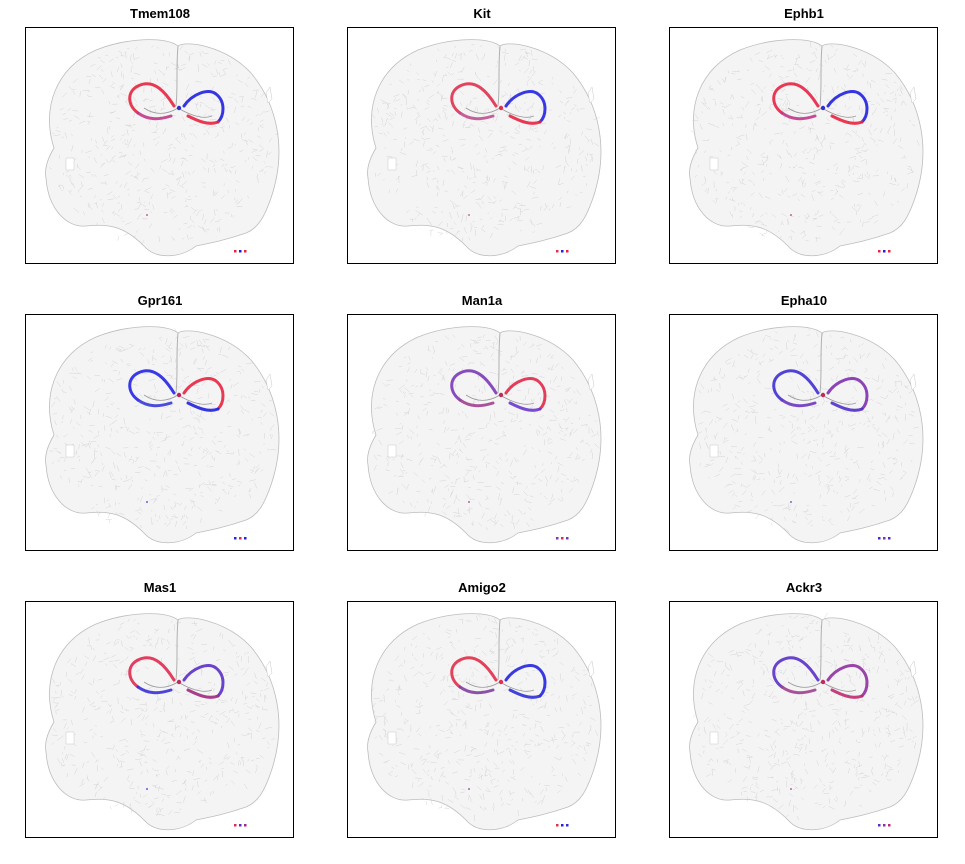  What do you see at coordinates (482, 13) in the screenshot?
I see `panel-title: Kit` at bounding box center [482, 13].